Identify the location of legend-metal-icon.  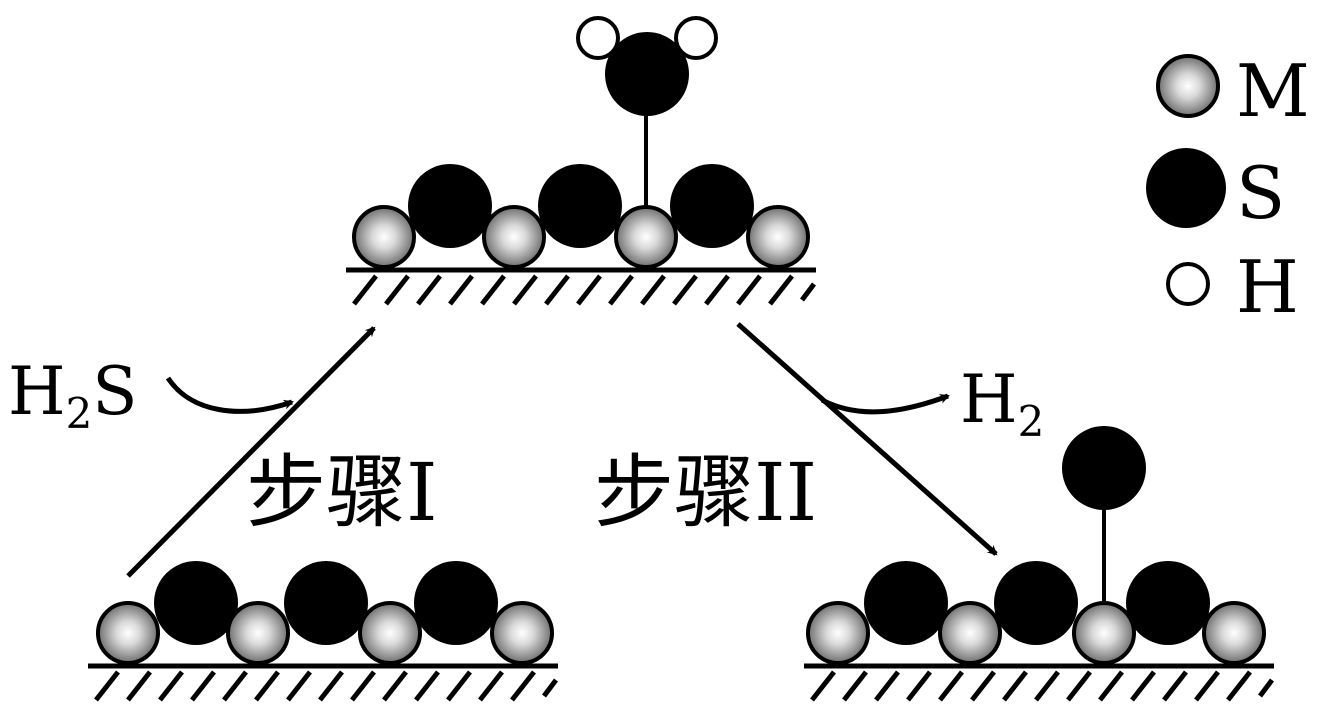
(1188, 86).